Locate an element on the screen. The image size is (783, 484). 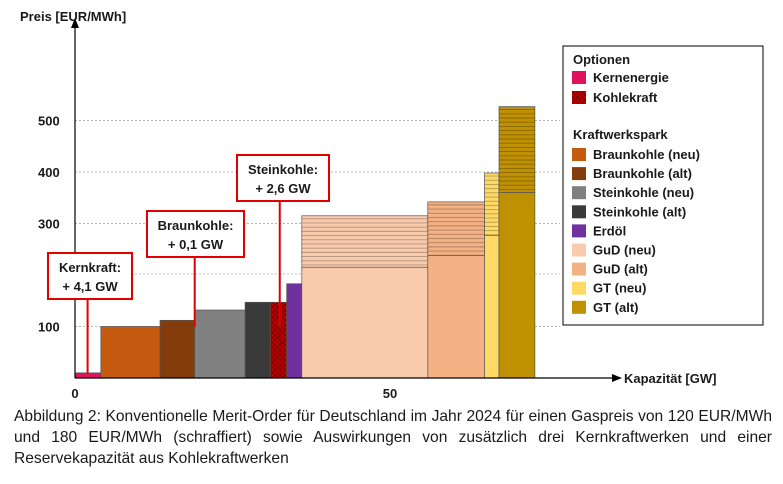
x-tick-label: 50 is located at coordinates (390, 393).